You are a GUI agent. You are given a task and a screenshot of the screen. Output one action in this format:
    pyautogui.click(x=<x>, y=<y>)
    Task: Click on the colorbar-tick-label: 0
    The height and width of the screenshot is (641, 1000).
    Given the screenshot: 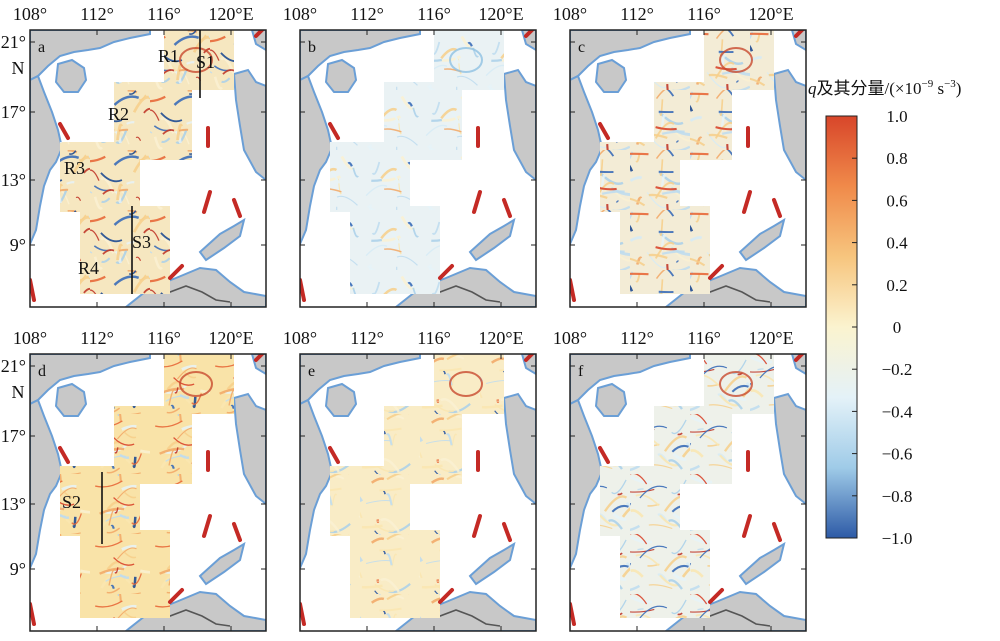 What is the action you would take?
    pyautogui.click(x=897, y=327)
    